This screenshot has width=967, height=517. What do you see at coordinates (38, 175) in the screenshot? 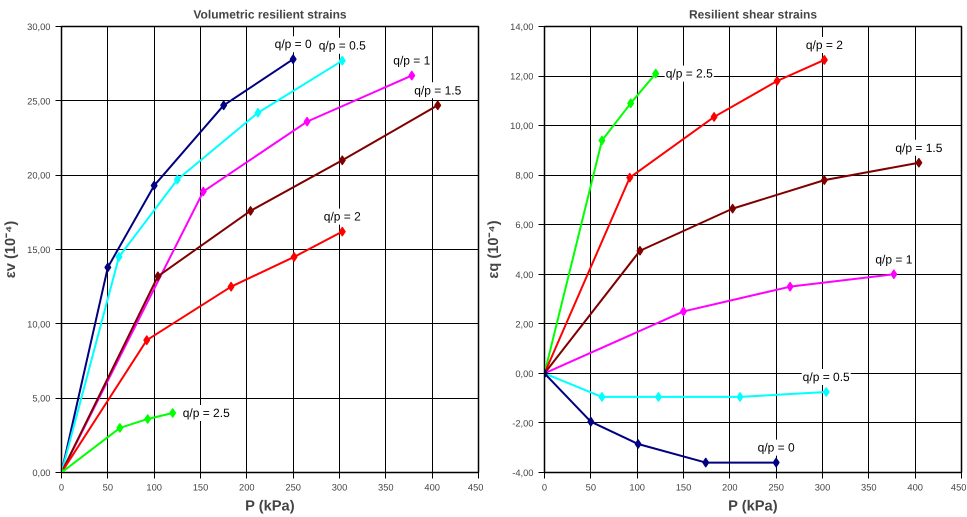
I see `y-tick-label: 20,00` at bounding box center [38, 175].